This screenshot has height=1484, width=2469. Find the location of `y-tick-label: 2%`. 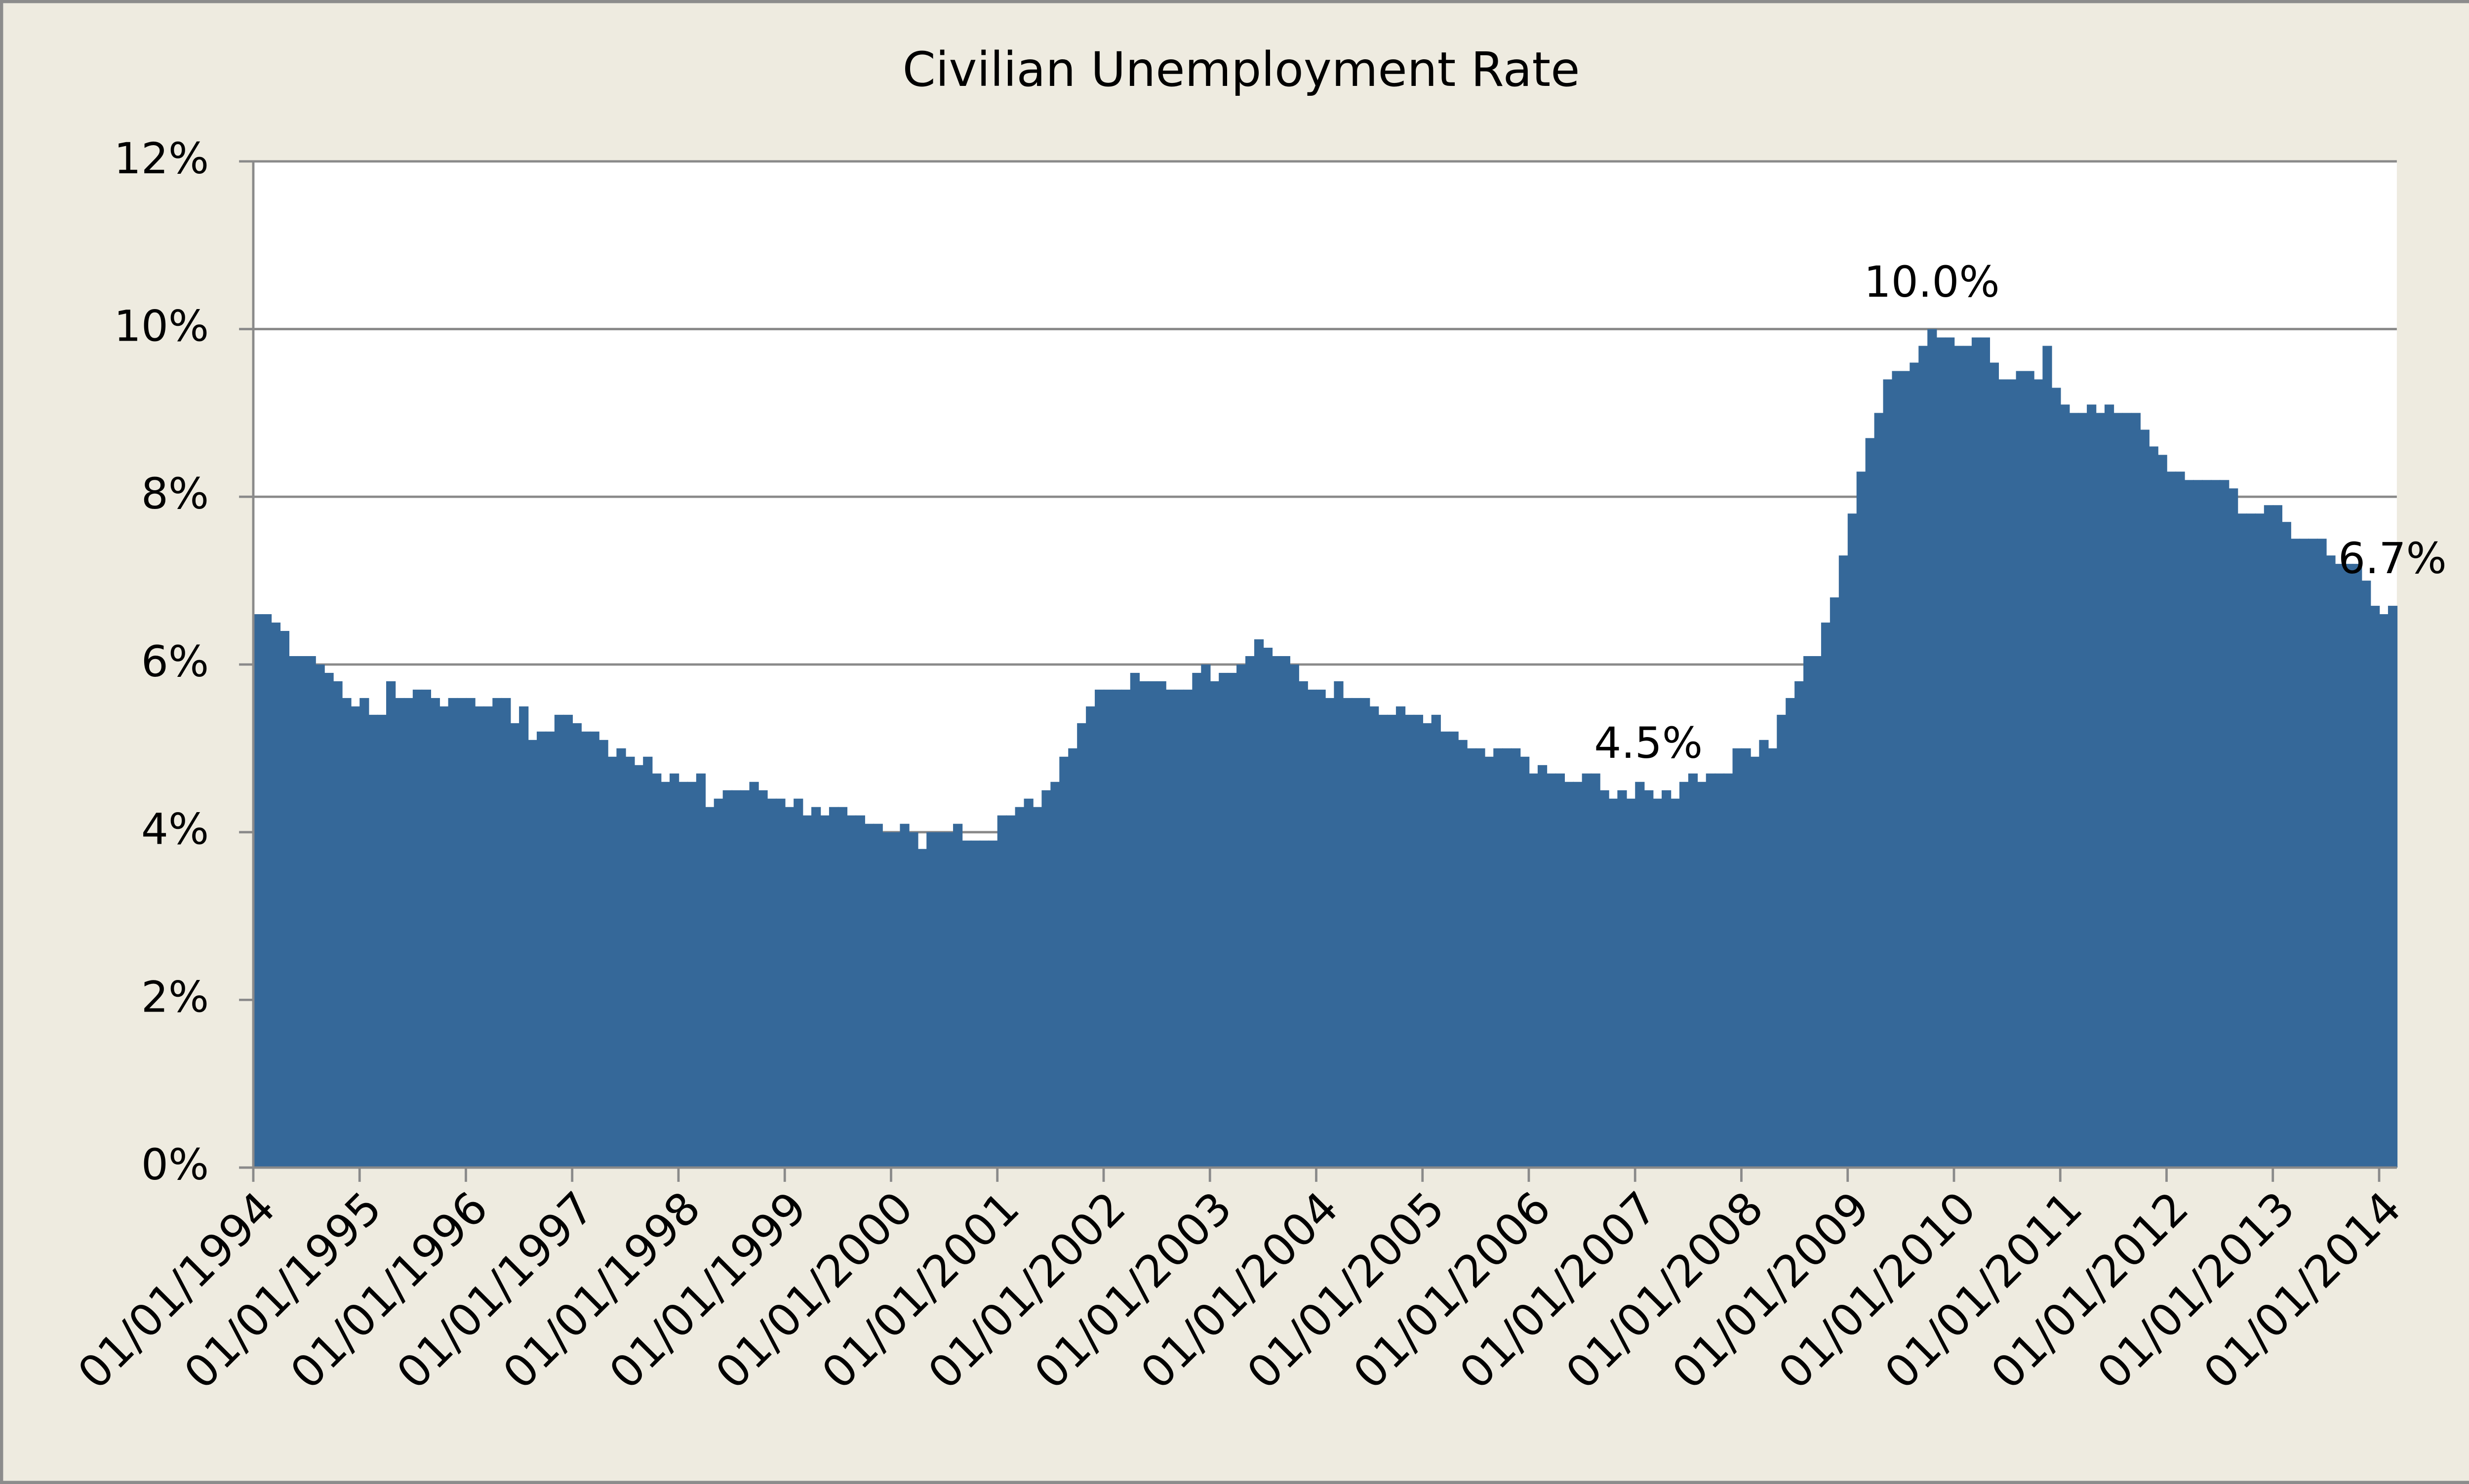

y-tick-label: 2% is located at coordinates (175, 998).